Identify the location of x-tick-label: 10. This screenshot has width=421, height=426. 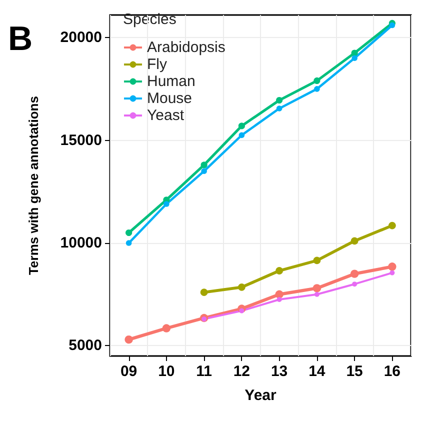
(166, 371).